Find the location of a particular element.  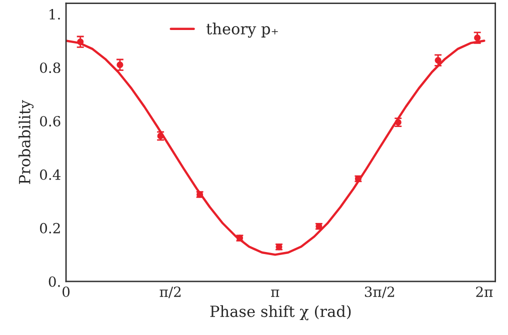

x-tick-label: 2π is located at coordinates (484, 291).